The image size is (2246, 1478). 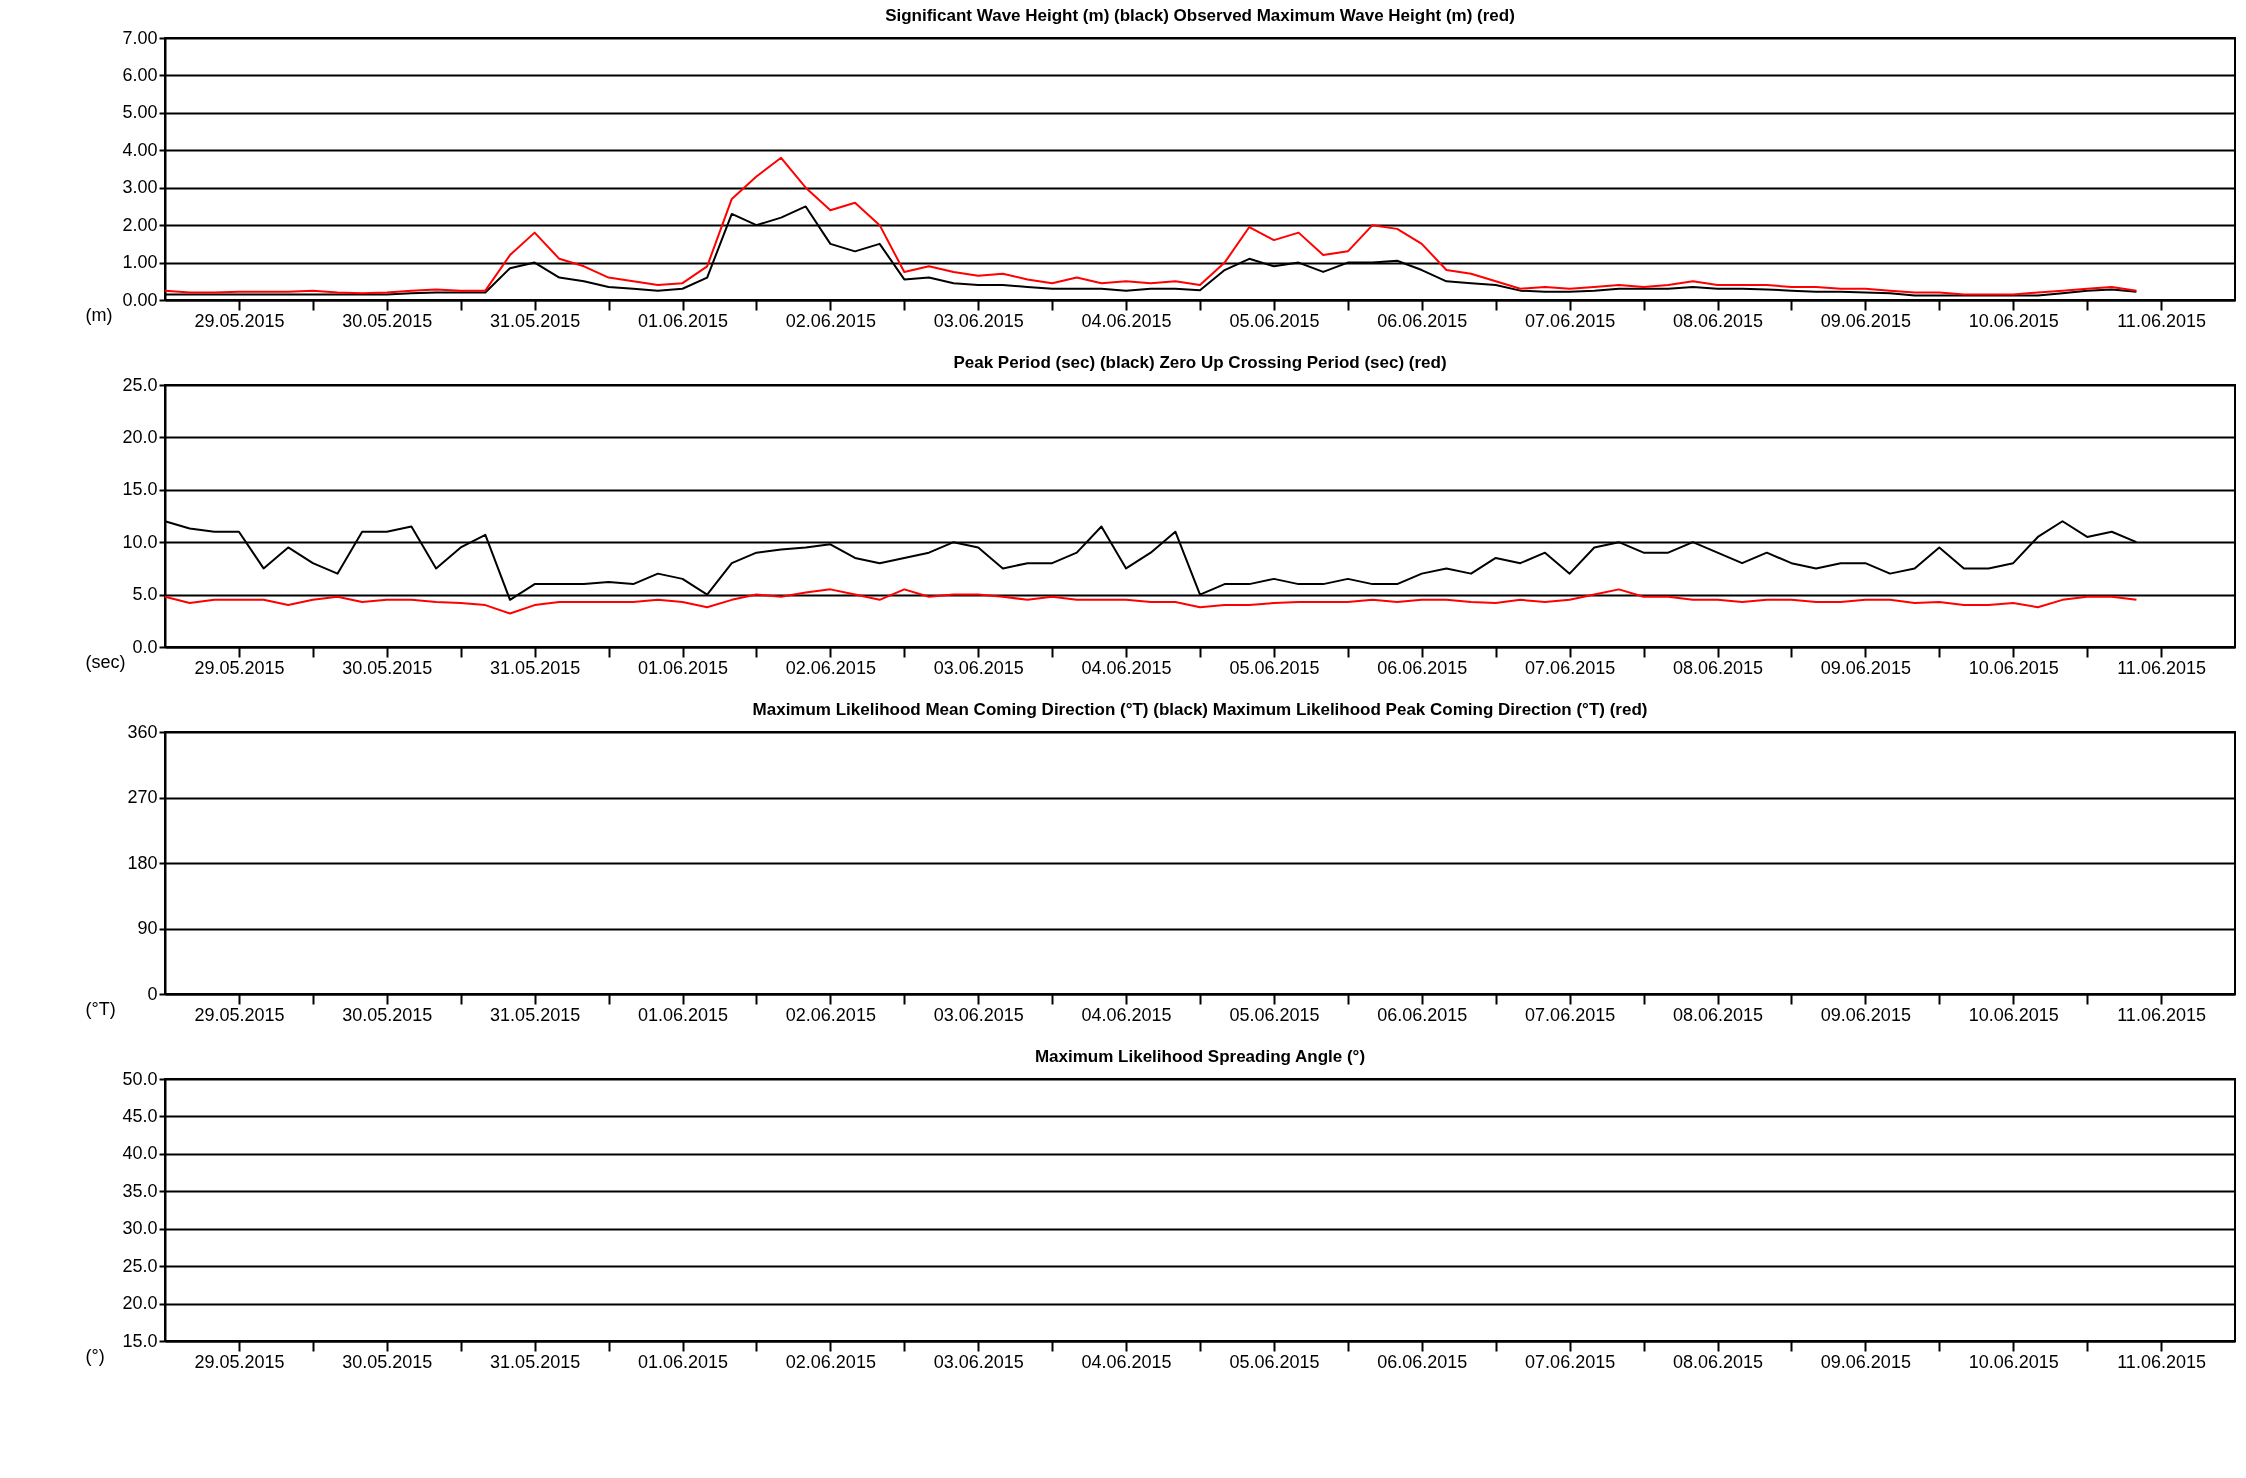 What do you see at coordinates (99, 314) in the screenshot?
I see `y-axis-title: (m)` at bounding box center [99, 314].